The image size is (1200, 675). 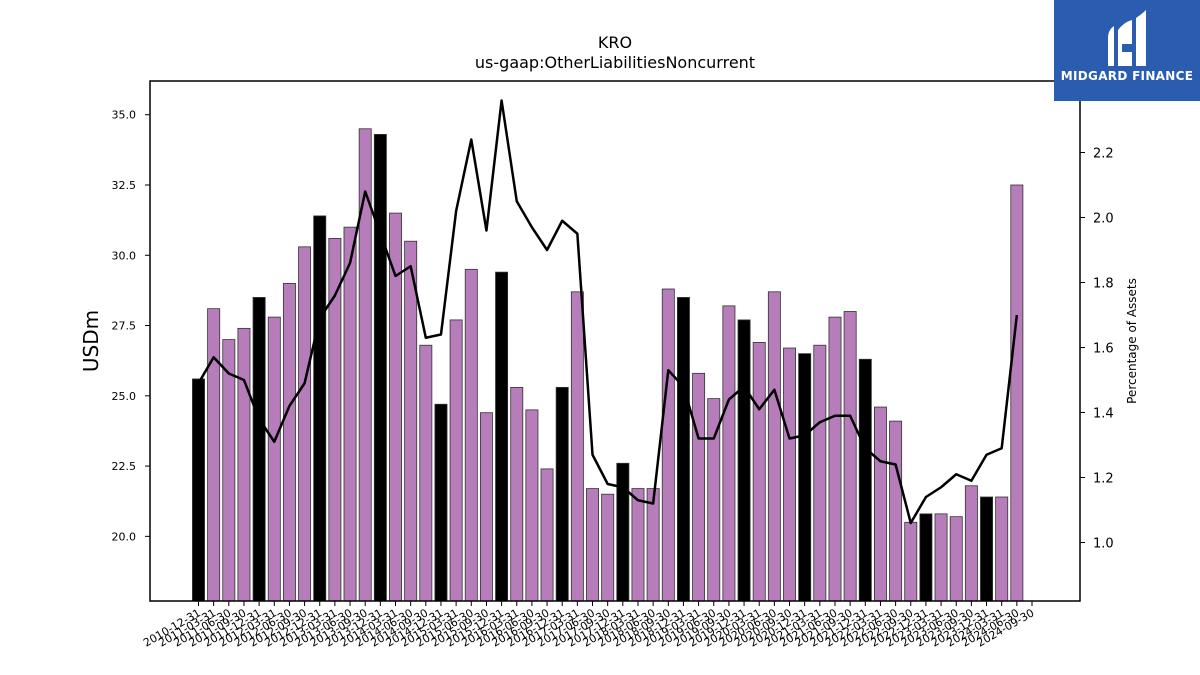 I want to click on brand-logo: MIDGARD FINANCE, so click(x=1127, y=50).